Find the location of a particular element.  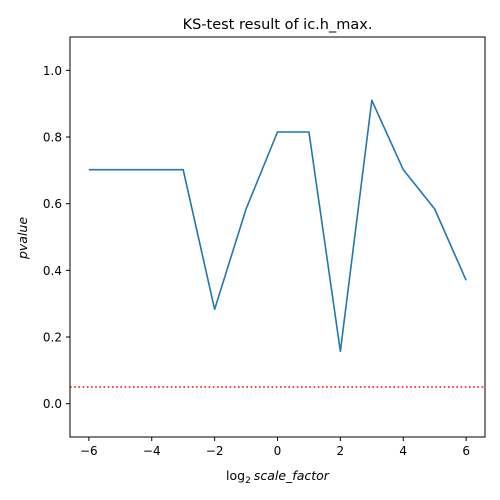

x-tick-label: 2 is located at coordinates (341, 451).